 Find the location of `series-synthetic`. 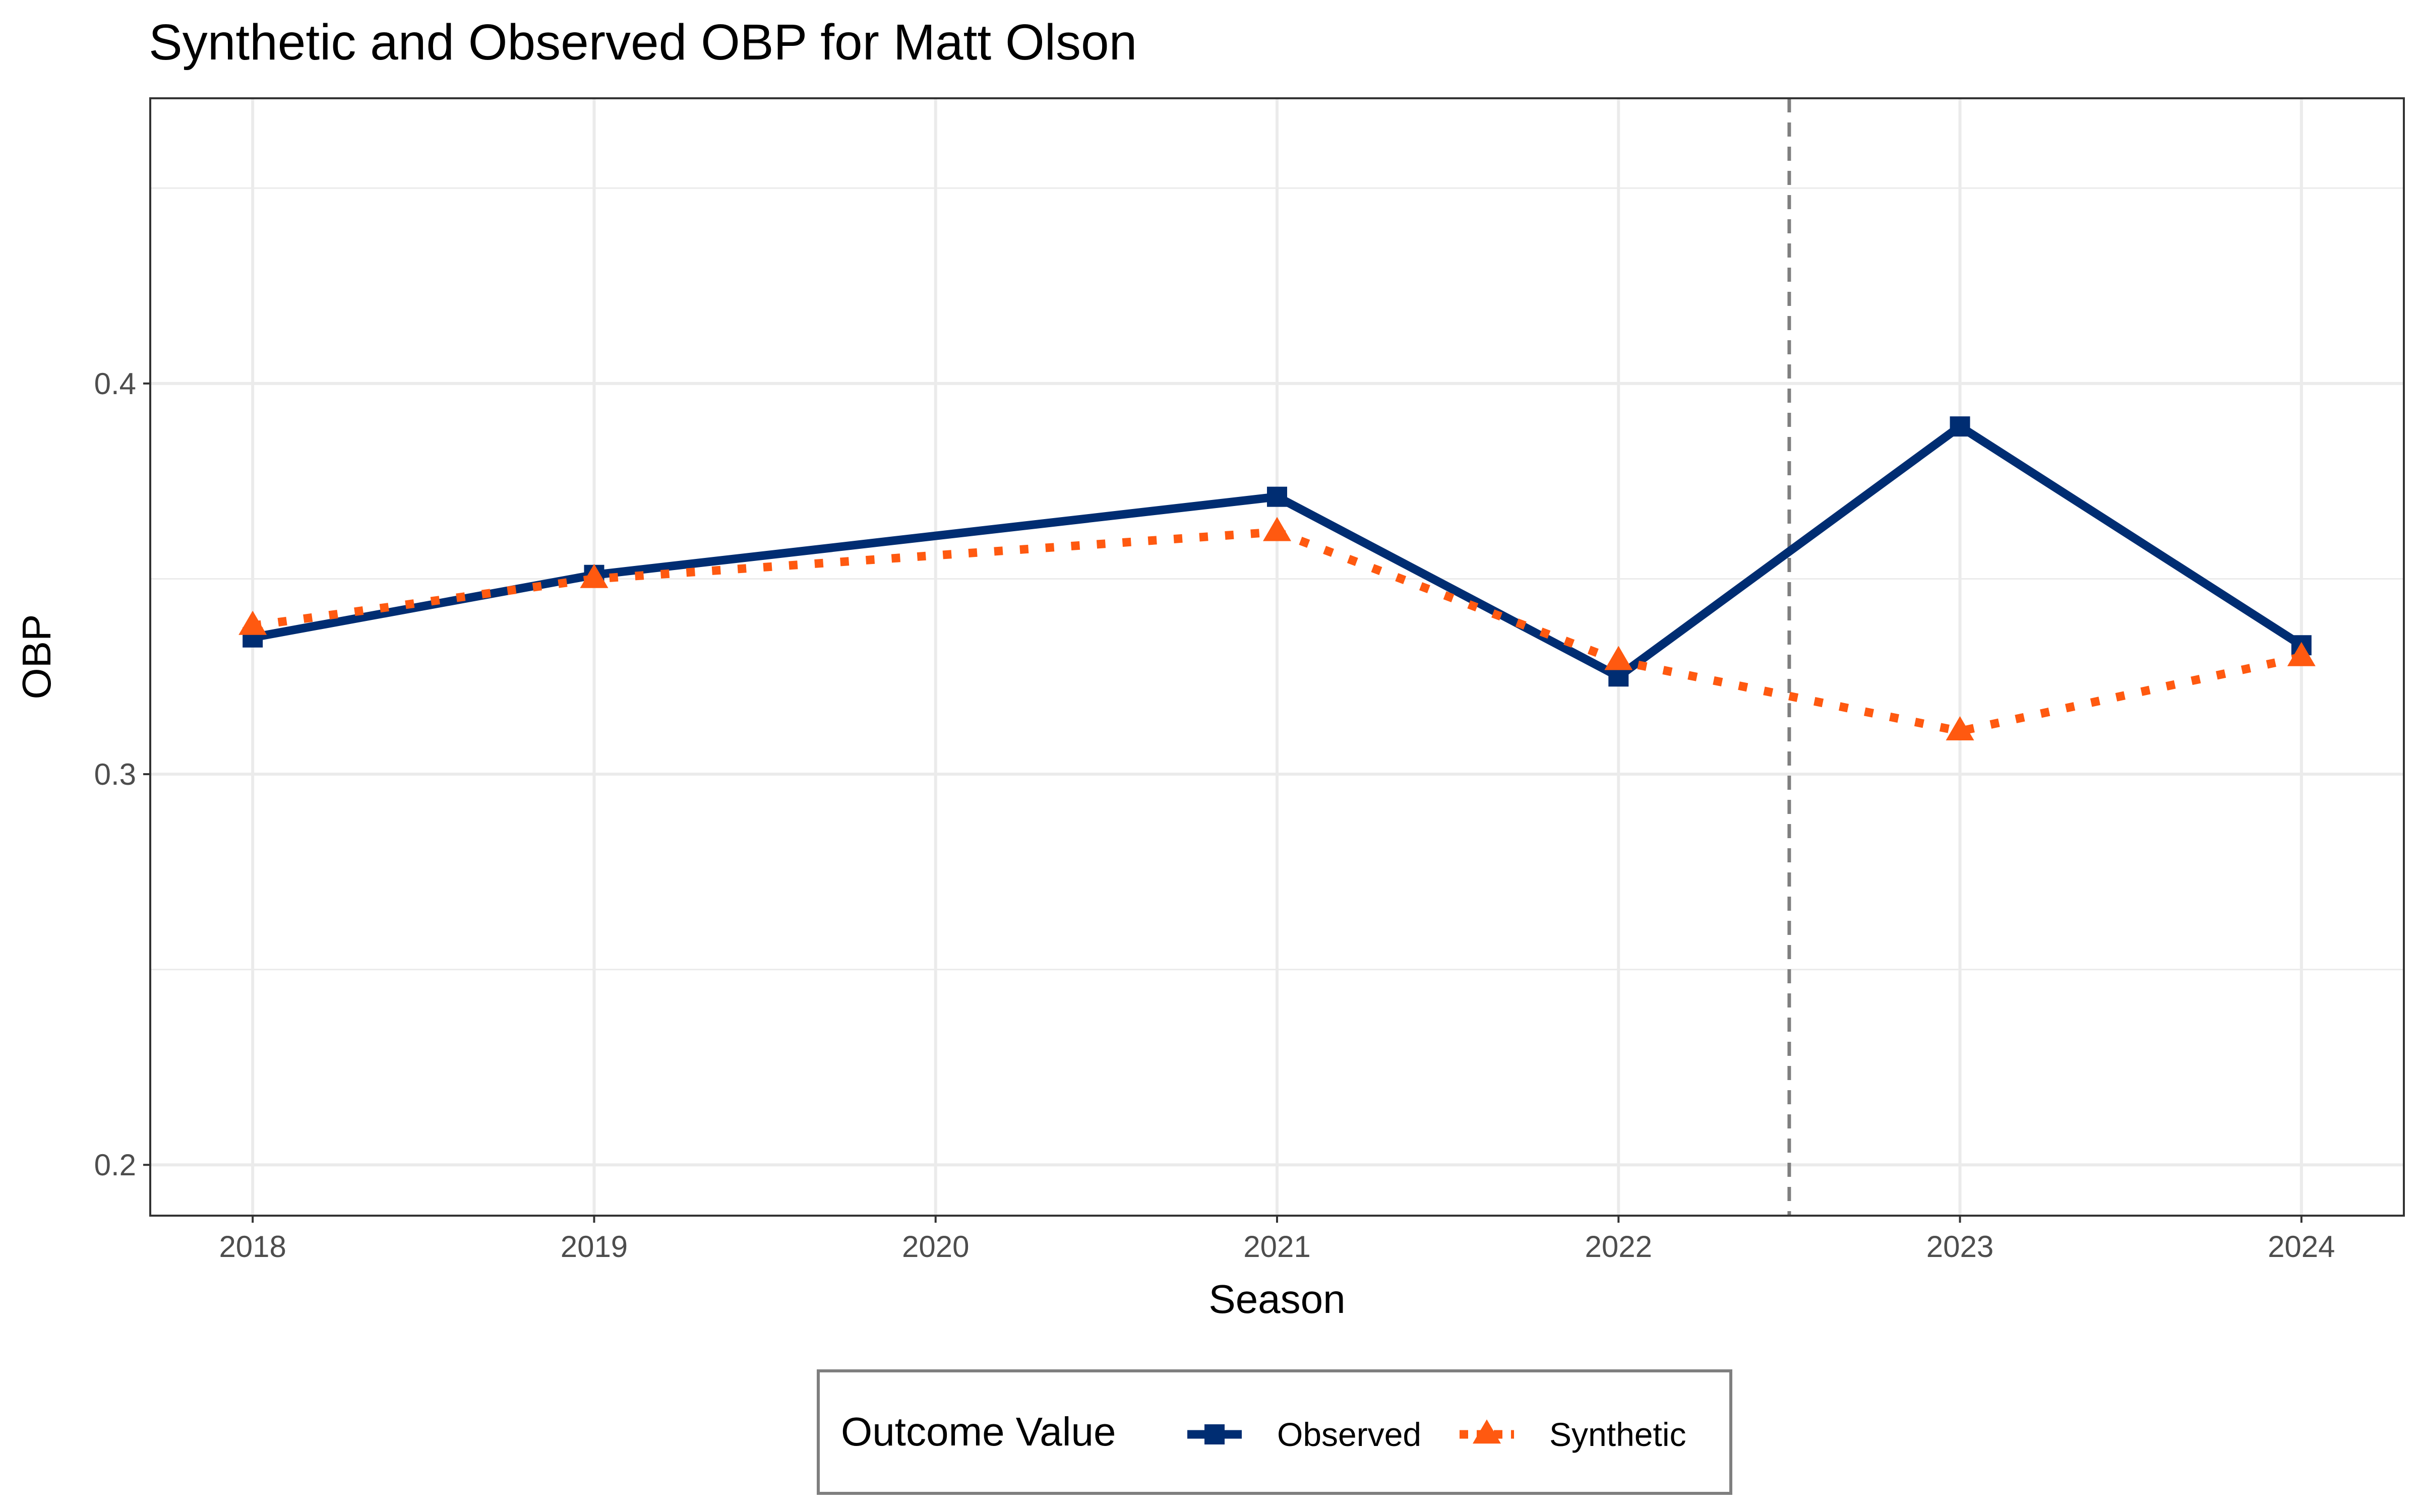

series-synthetic is located at coordinates (1277, 629).